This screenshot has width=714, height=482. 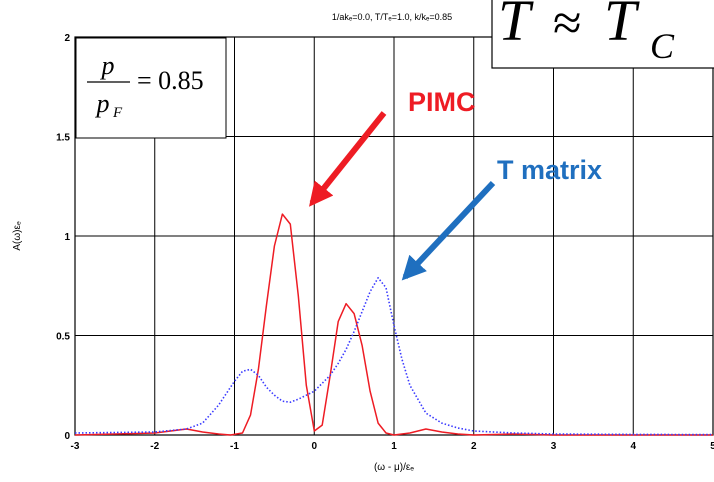 I want to click on x-tick-label: 0, so click(x=314, y=446).